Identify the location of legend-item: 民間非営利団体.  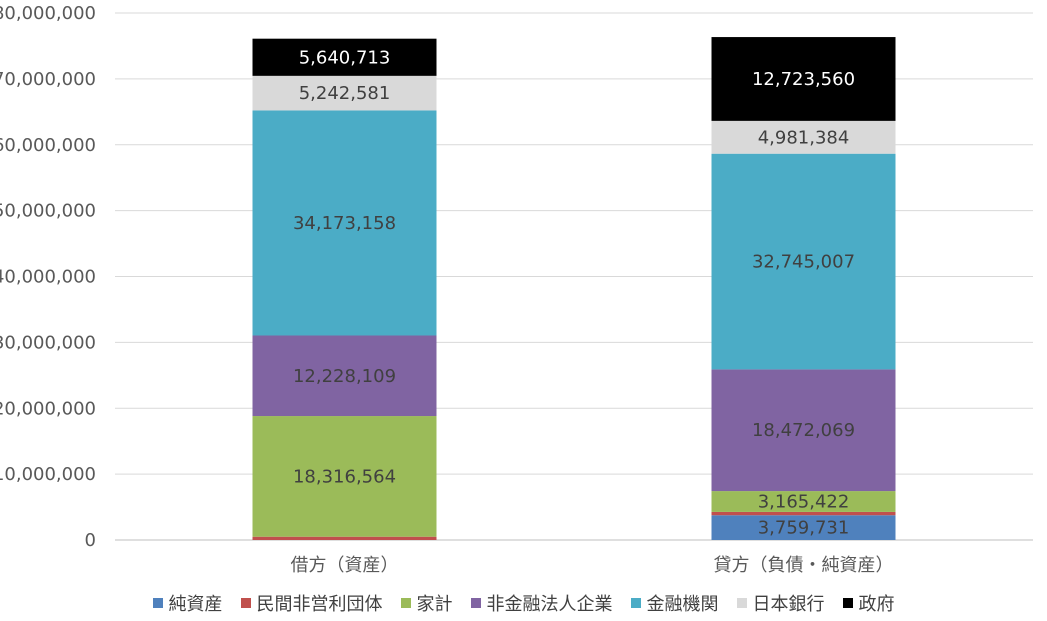
(311, 603).